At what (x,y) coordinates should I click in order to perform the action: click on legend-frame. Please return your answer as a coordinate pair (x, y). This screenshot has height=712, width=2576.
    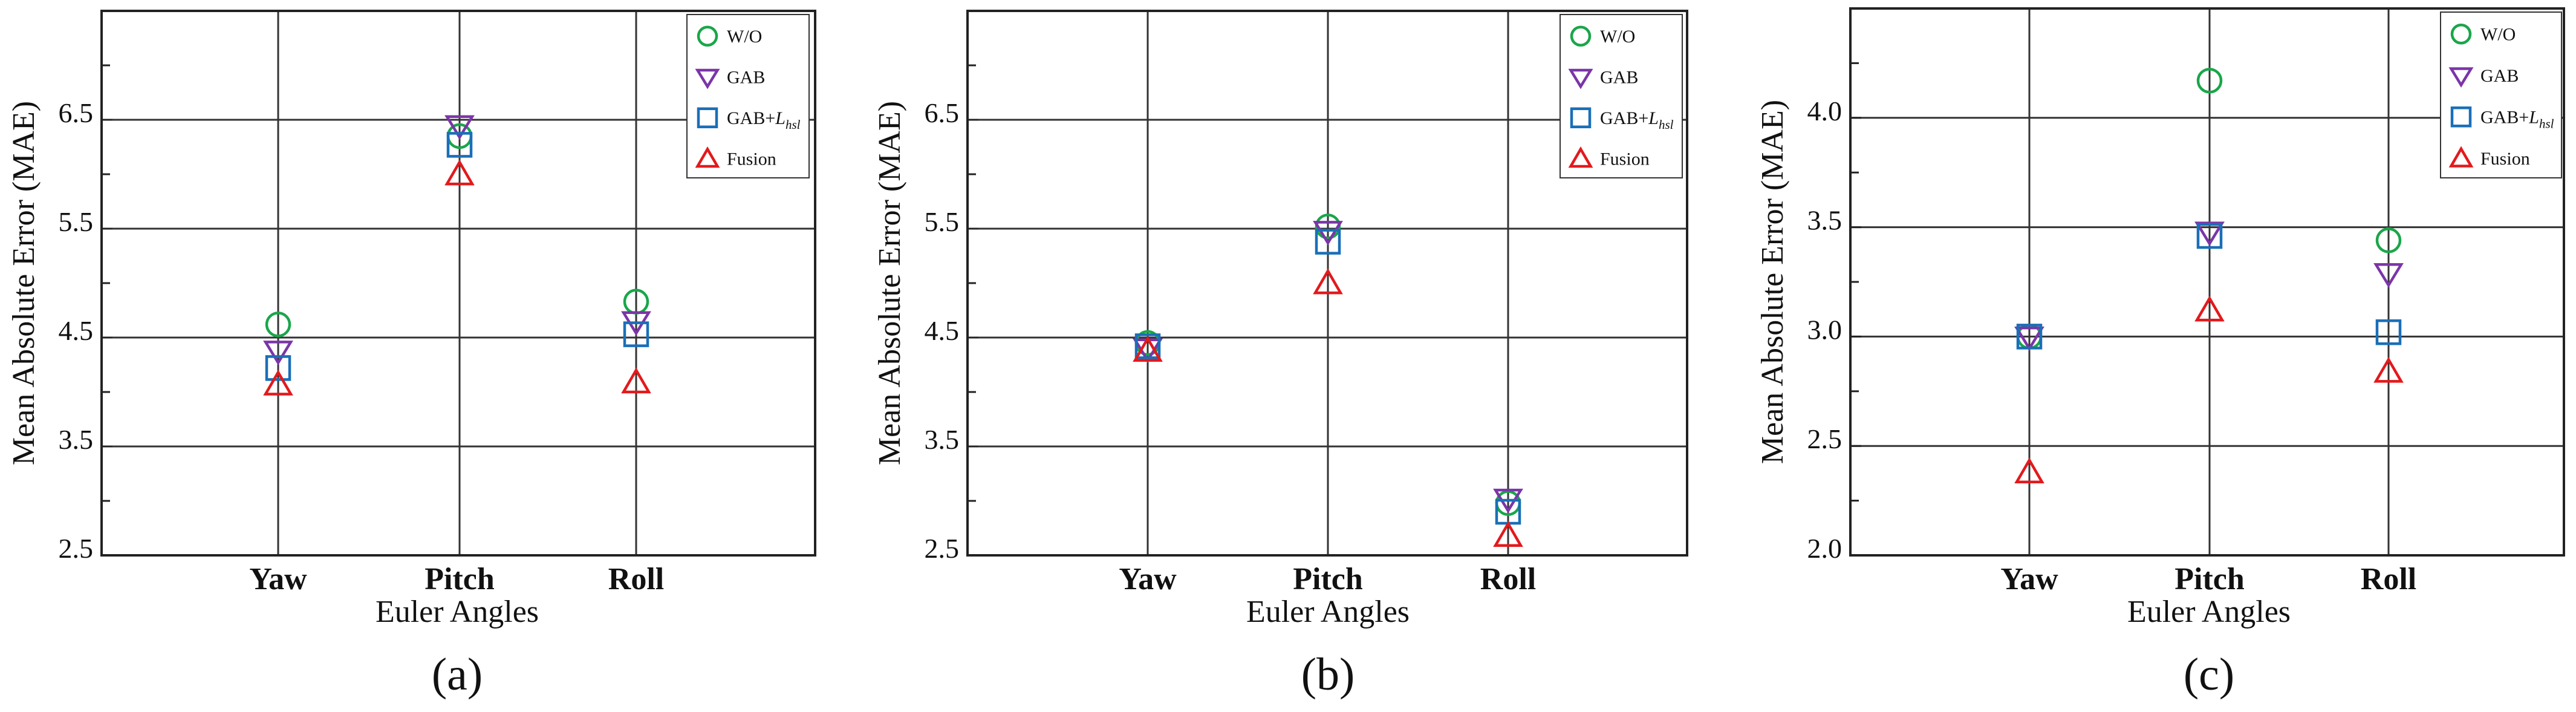
    Looking at the image, I should click on (2501, 94).